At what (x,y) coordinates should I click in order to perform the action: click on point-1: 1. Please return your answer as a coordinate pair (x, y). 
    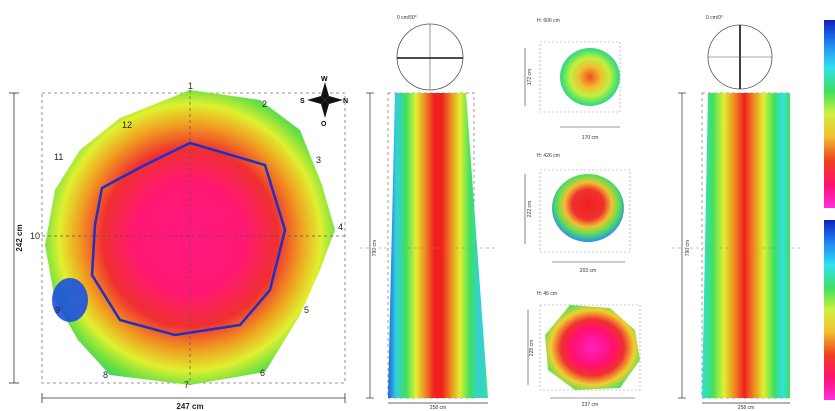
    Looking at the image, I should click on (190, 86).